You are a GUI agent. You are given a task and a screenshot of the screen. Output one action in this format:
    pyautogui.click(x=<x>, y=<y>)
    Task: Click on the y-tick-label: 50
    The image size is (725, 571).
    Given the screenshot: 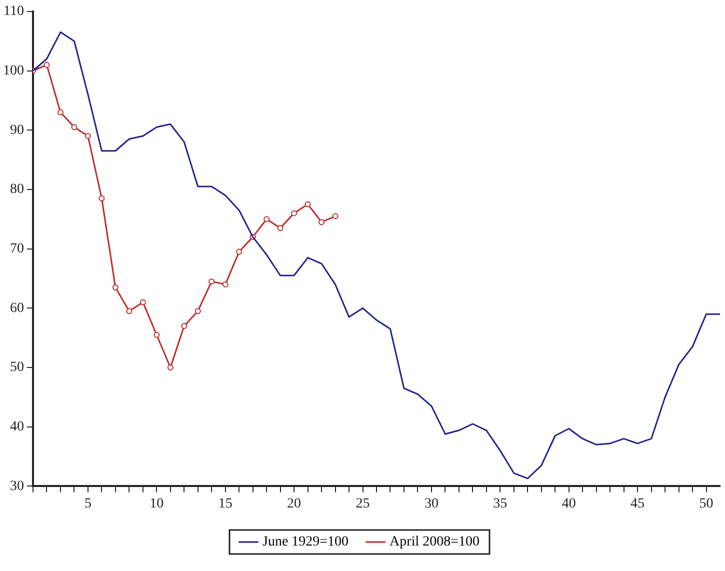 What is the action you would take?
    pyautogui.click(x=17, y=368)
    